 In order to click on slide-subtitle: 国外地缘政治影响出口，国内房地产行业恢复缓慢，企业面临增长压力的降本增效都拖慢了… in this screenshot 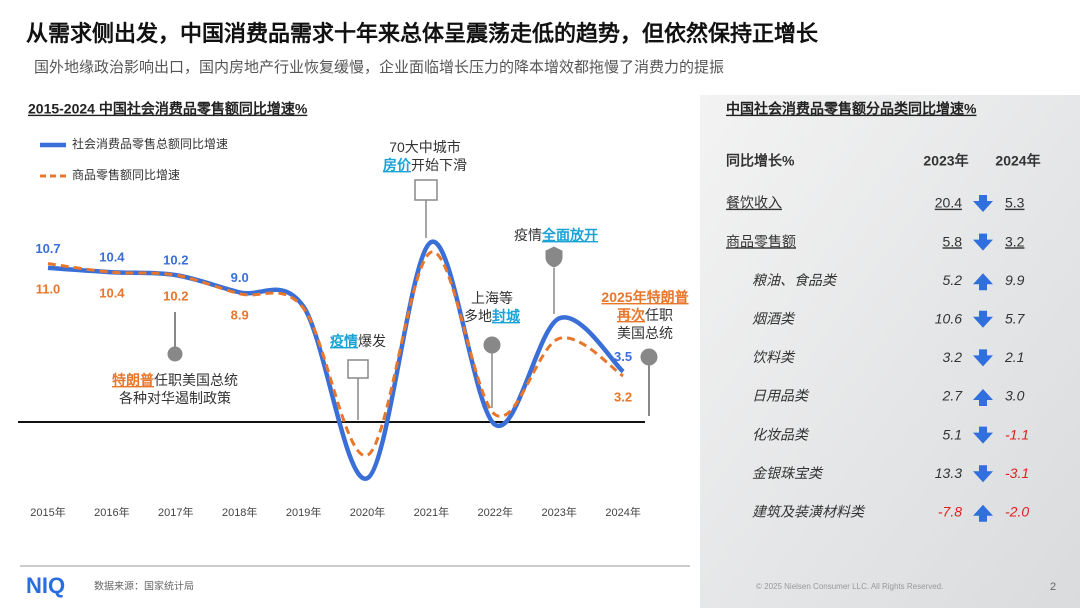, I will do `click(379, 67)`.